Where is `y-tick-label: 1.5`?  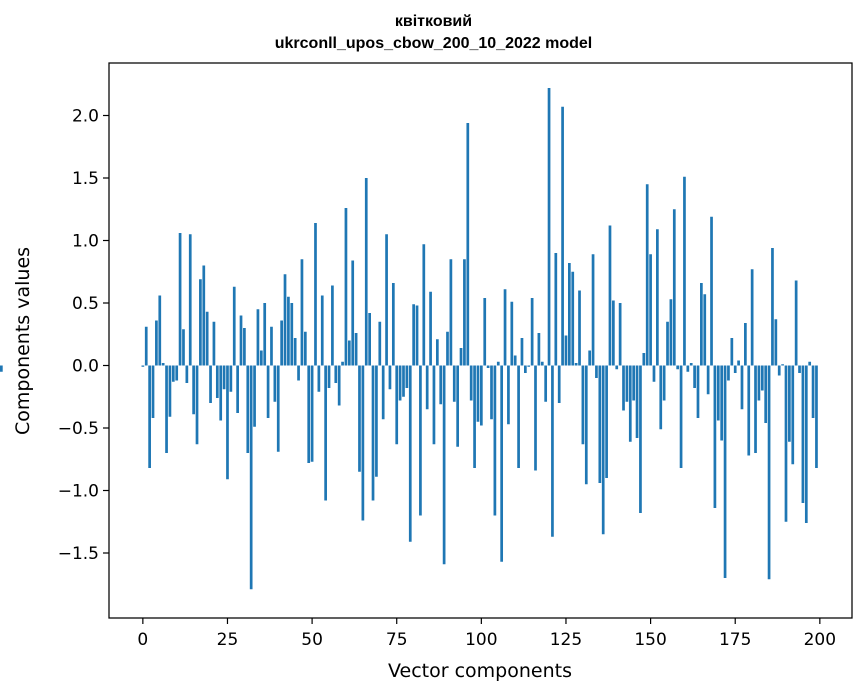 y-tick-label: 1.5 is located at coordinates (85, 179).